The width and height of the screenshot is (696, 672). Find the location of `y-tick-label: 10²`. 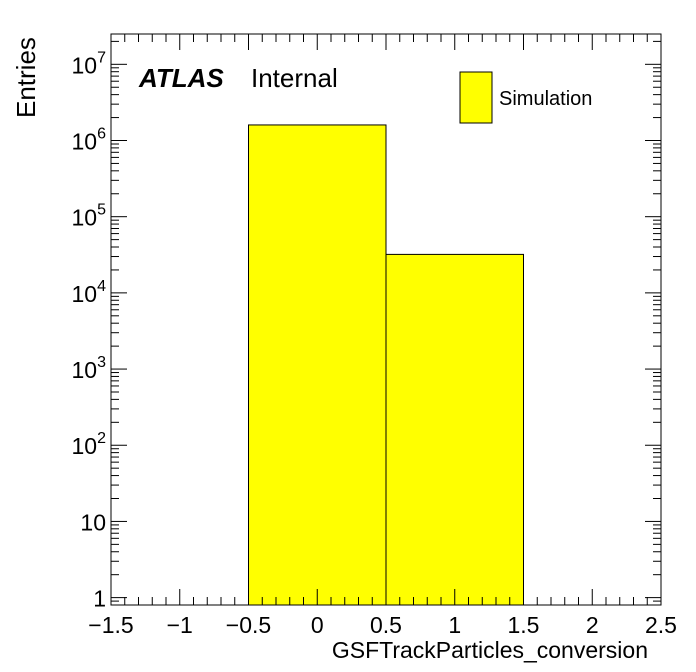

y-tick-label: 10² is located at coordinates (89, 444).